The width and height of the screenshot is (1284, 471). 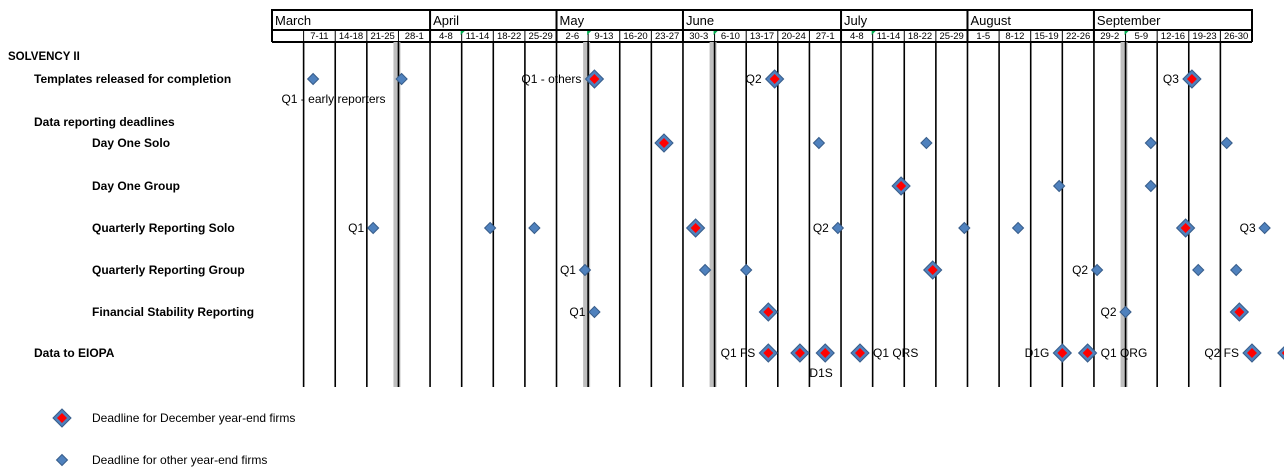 What do you see at coordinates (136, 186) in the screenshot?
I see `row-label: Day One Group` at bounding box center [136, 186].